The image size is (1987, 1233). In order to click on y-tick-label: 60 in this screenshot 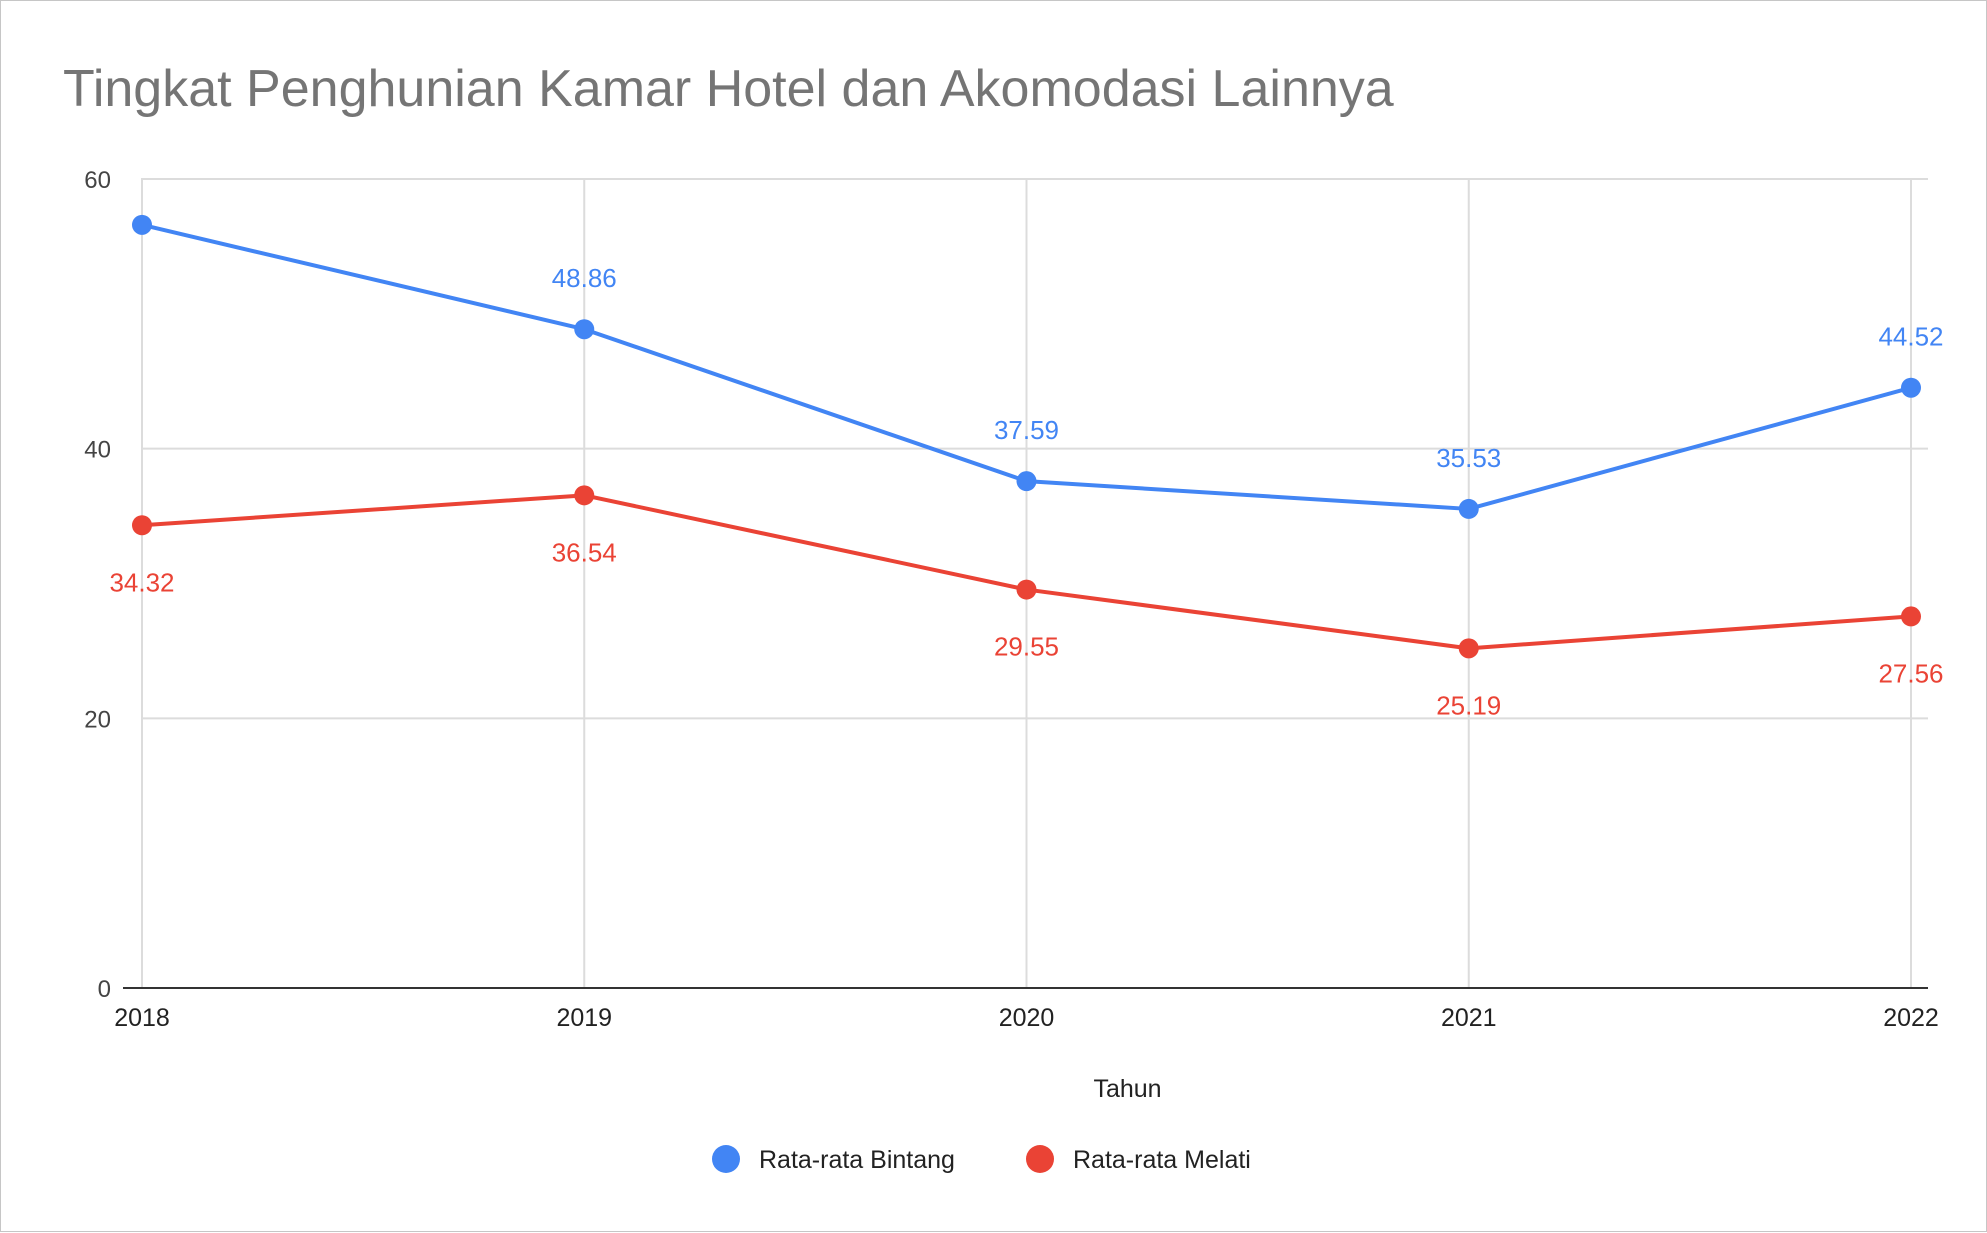, I will do `click(97, 180)`.